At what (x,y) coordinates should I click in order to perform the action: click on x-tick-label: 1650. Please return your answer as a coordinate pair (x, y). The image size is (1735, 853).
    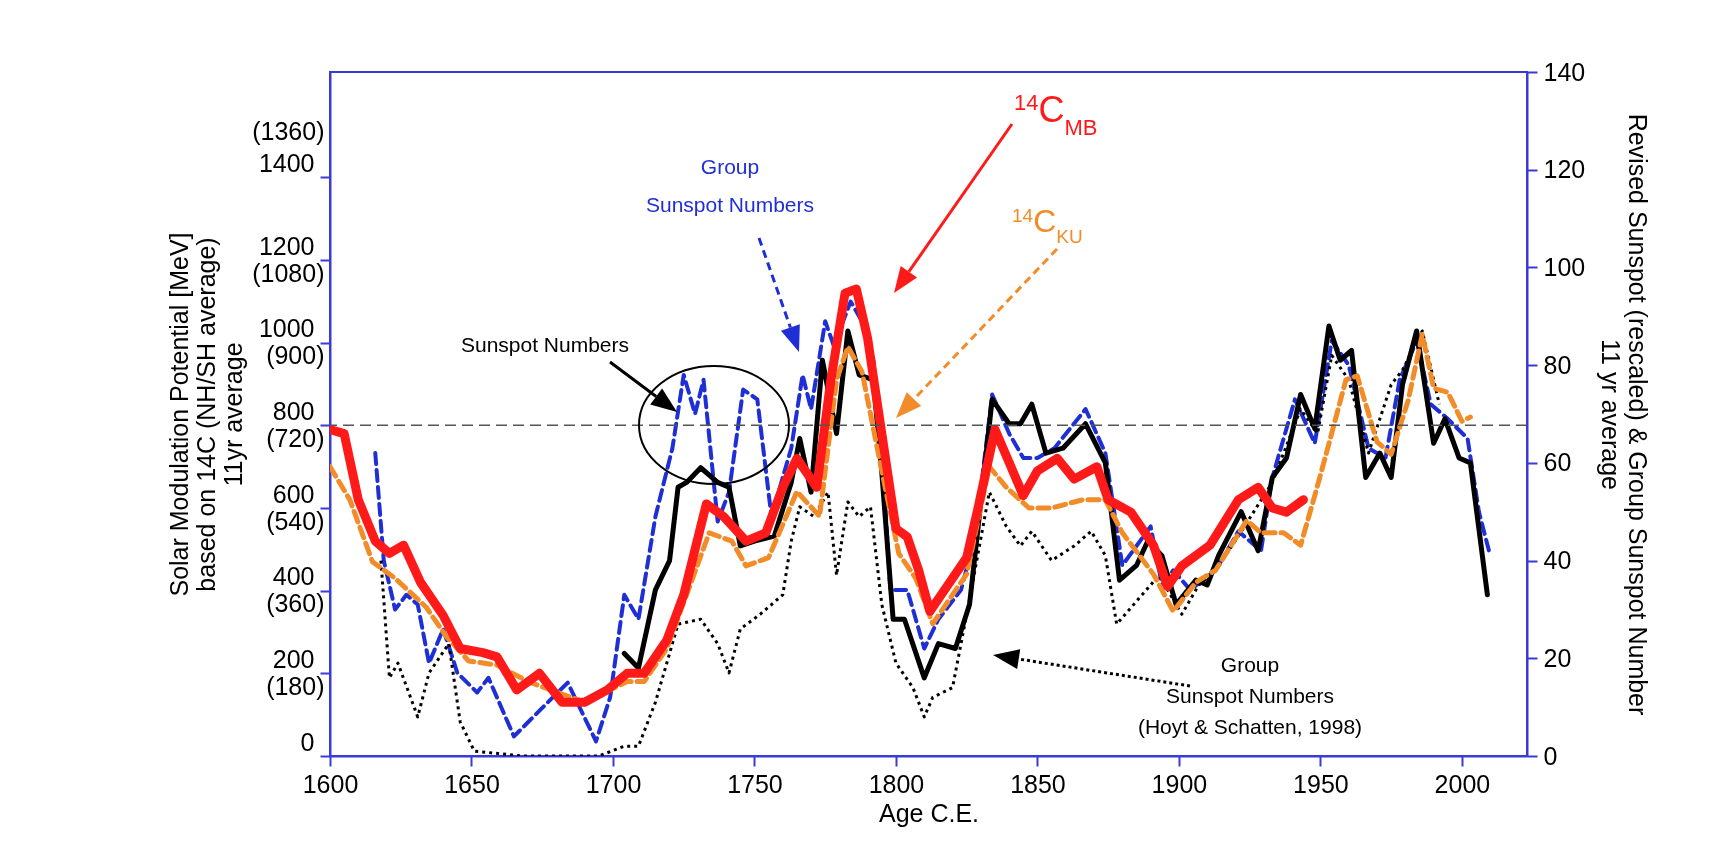
    Looking at the image, I should click on (472, 783).